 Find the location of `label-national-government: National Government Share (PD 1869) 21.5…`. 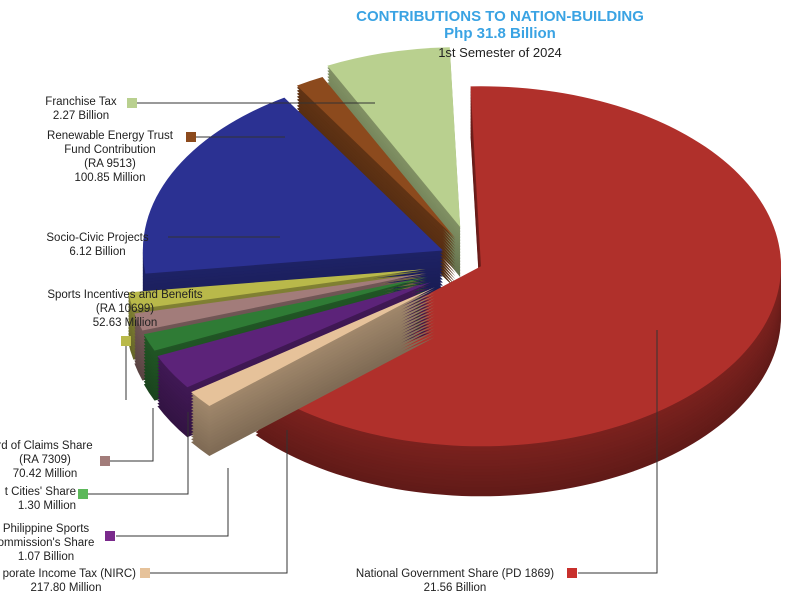

label-national-government: National Government Share (PD 1869) 21.5… is located at coordinates (455, 581).